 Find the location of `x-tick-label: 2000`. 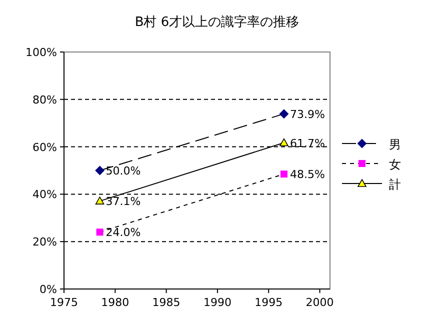

x-tick-label: 2000 is located at coordinates (320, 302).